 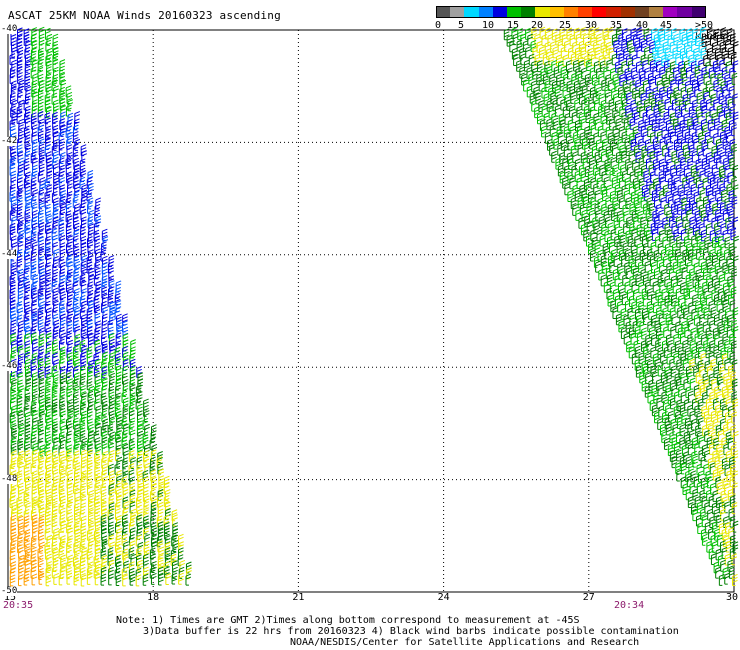 I want to click on colorbar-label: 35, so click(x=616, y=25).